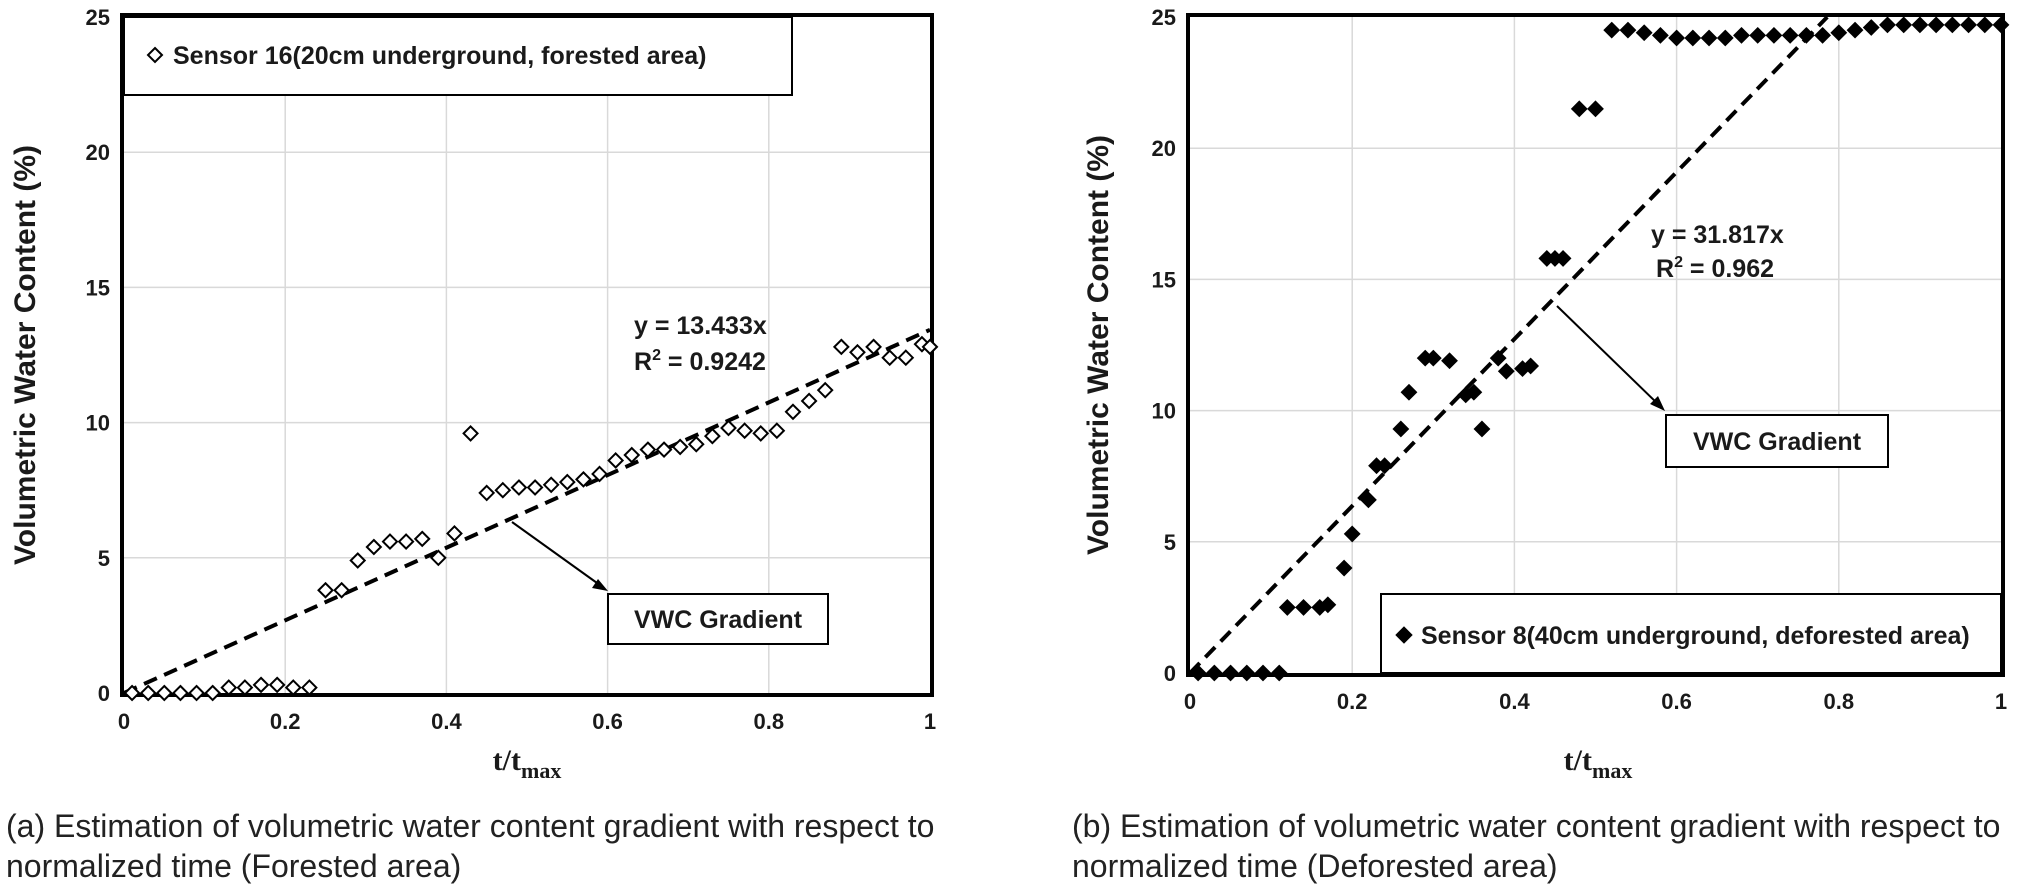 Image resolution: width=2022 pixels, height=895 pixels. I want to click on callout-arrow, so click(558, 555).